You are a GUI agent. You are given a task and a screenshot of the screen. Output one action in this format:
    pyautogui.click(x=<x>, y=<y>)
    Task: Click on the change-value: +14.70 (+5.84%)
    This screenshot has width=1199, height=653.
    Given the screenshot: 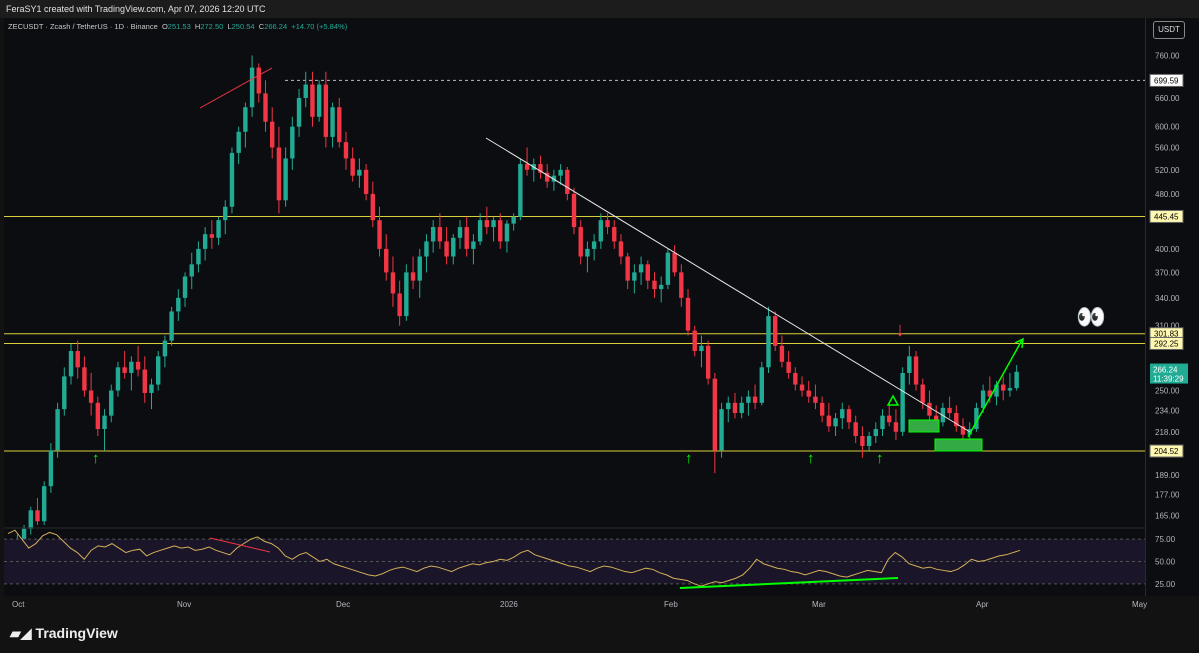 What is the action you would take?
    pyautogui.click(x=319, y=26)
    